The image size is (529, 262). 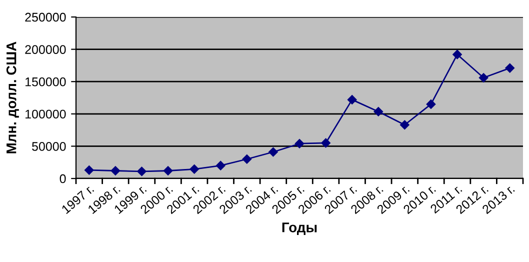 I want to click on y-tick-label: 200000, so click(x=45, y=49).